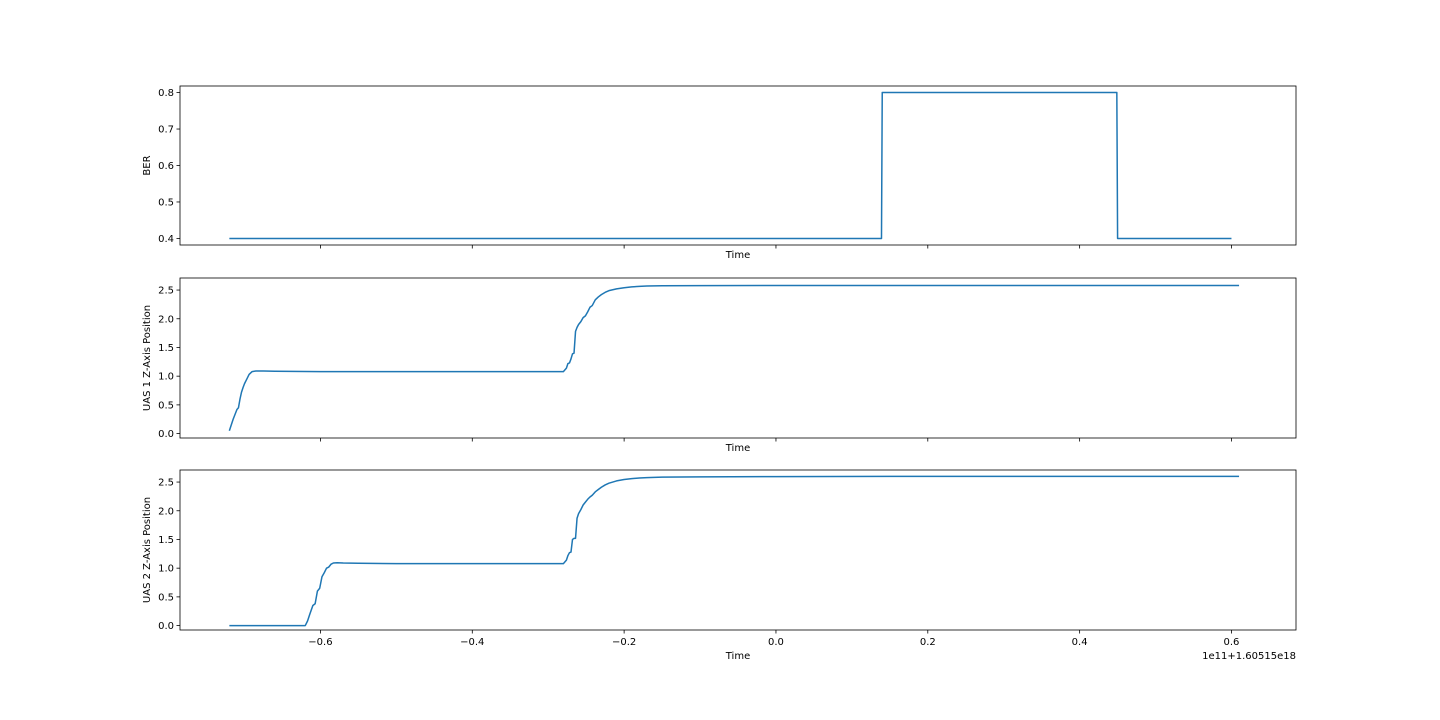 Image resolution: width=1440 pixels, height=720 pixels. I want to click on y-tick-label: 0.6, so click(166, 166).